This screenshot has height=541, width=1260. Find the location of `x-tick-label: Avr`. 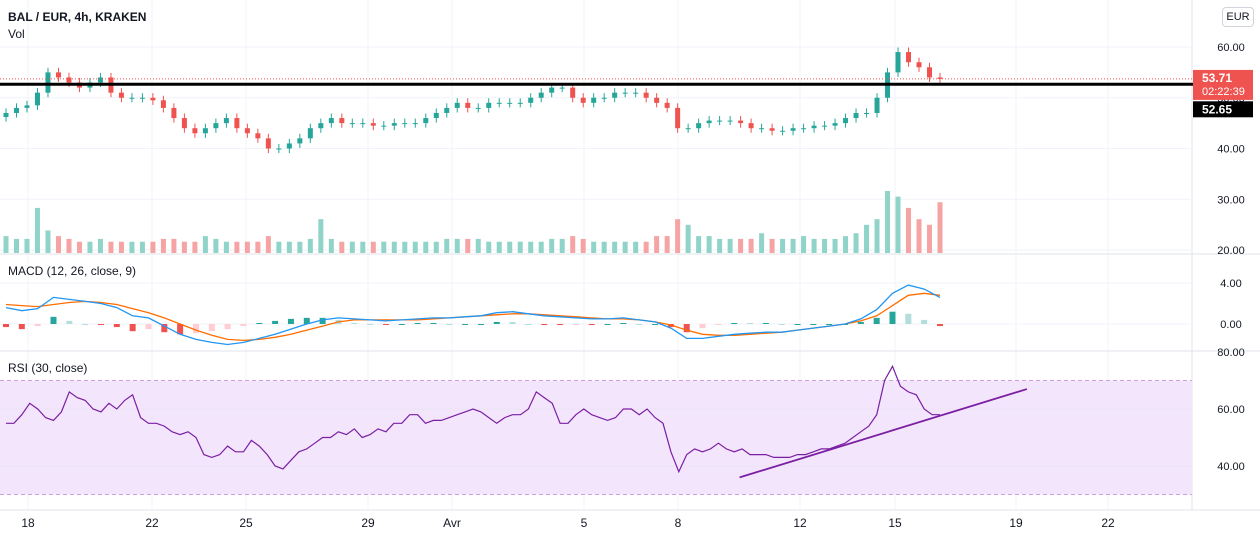

x-tick-label: Avr is located at coordinates (452, 523).